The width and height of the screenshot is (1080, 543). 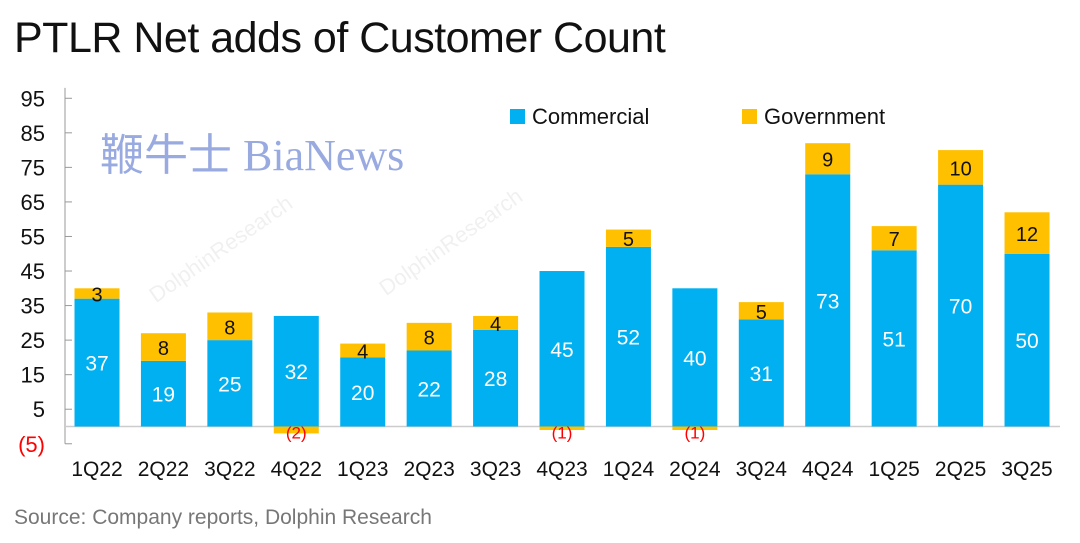 I want to click on data-label-commercial: 28, so click(x=495, y=379).